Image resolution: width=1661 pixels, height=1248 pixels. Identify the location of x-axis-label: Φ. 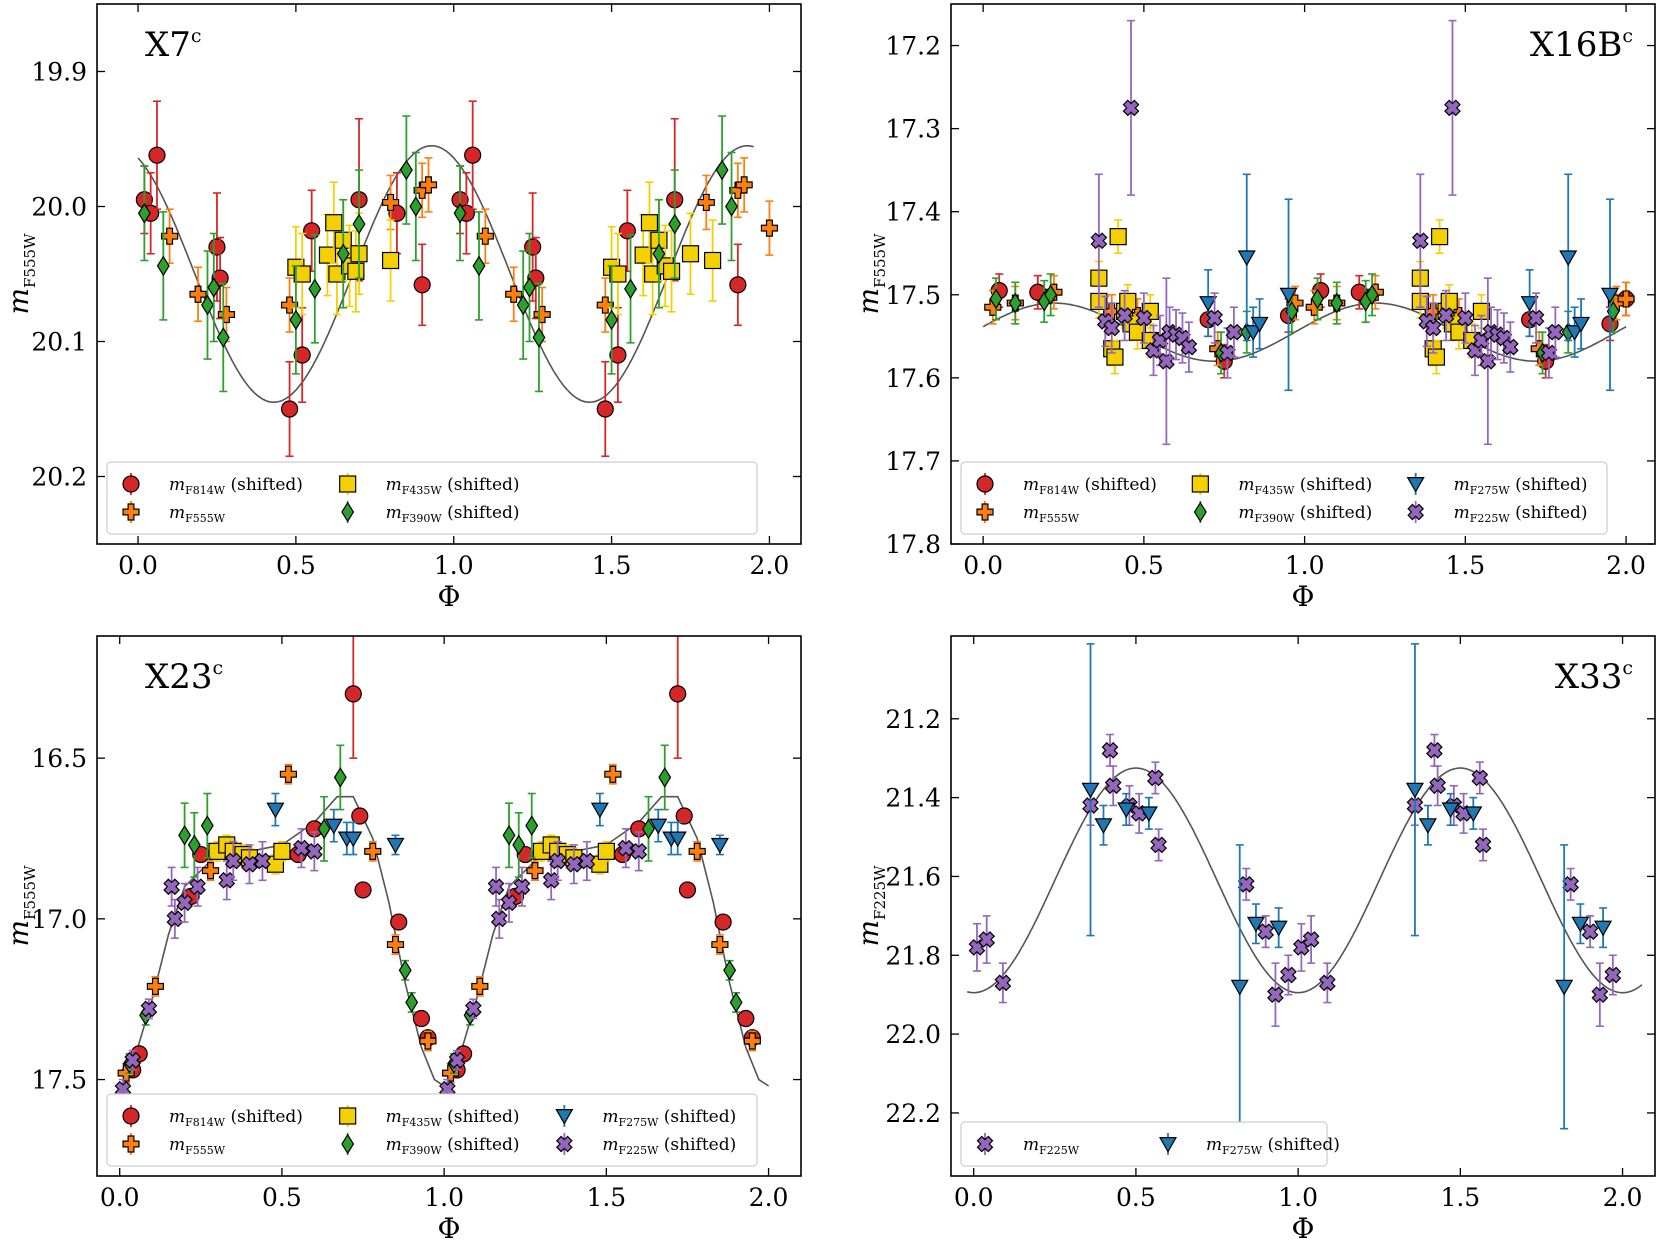
(1303, 596).